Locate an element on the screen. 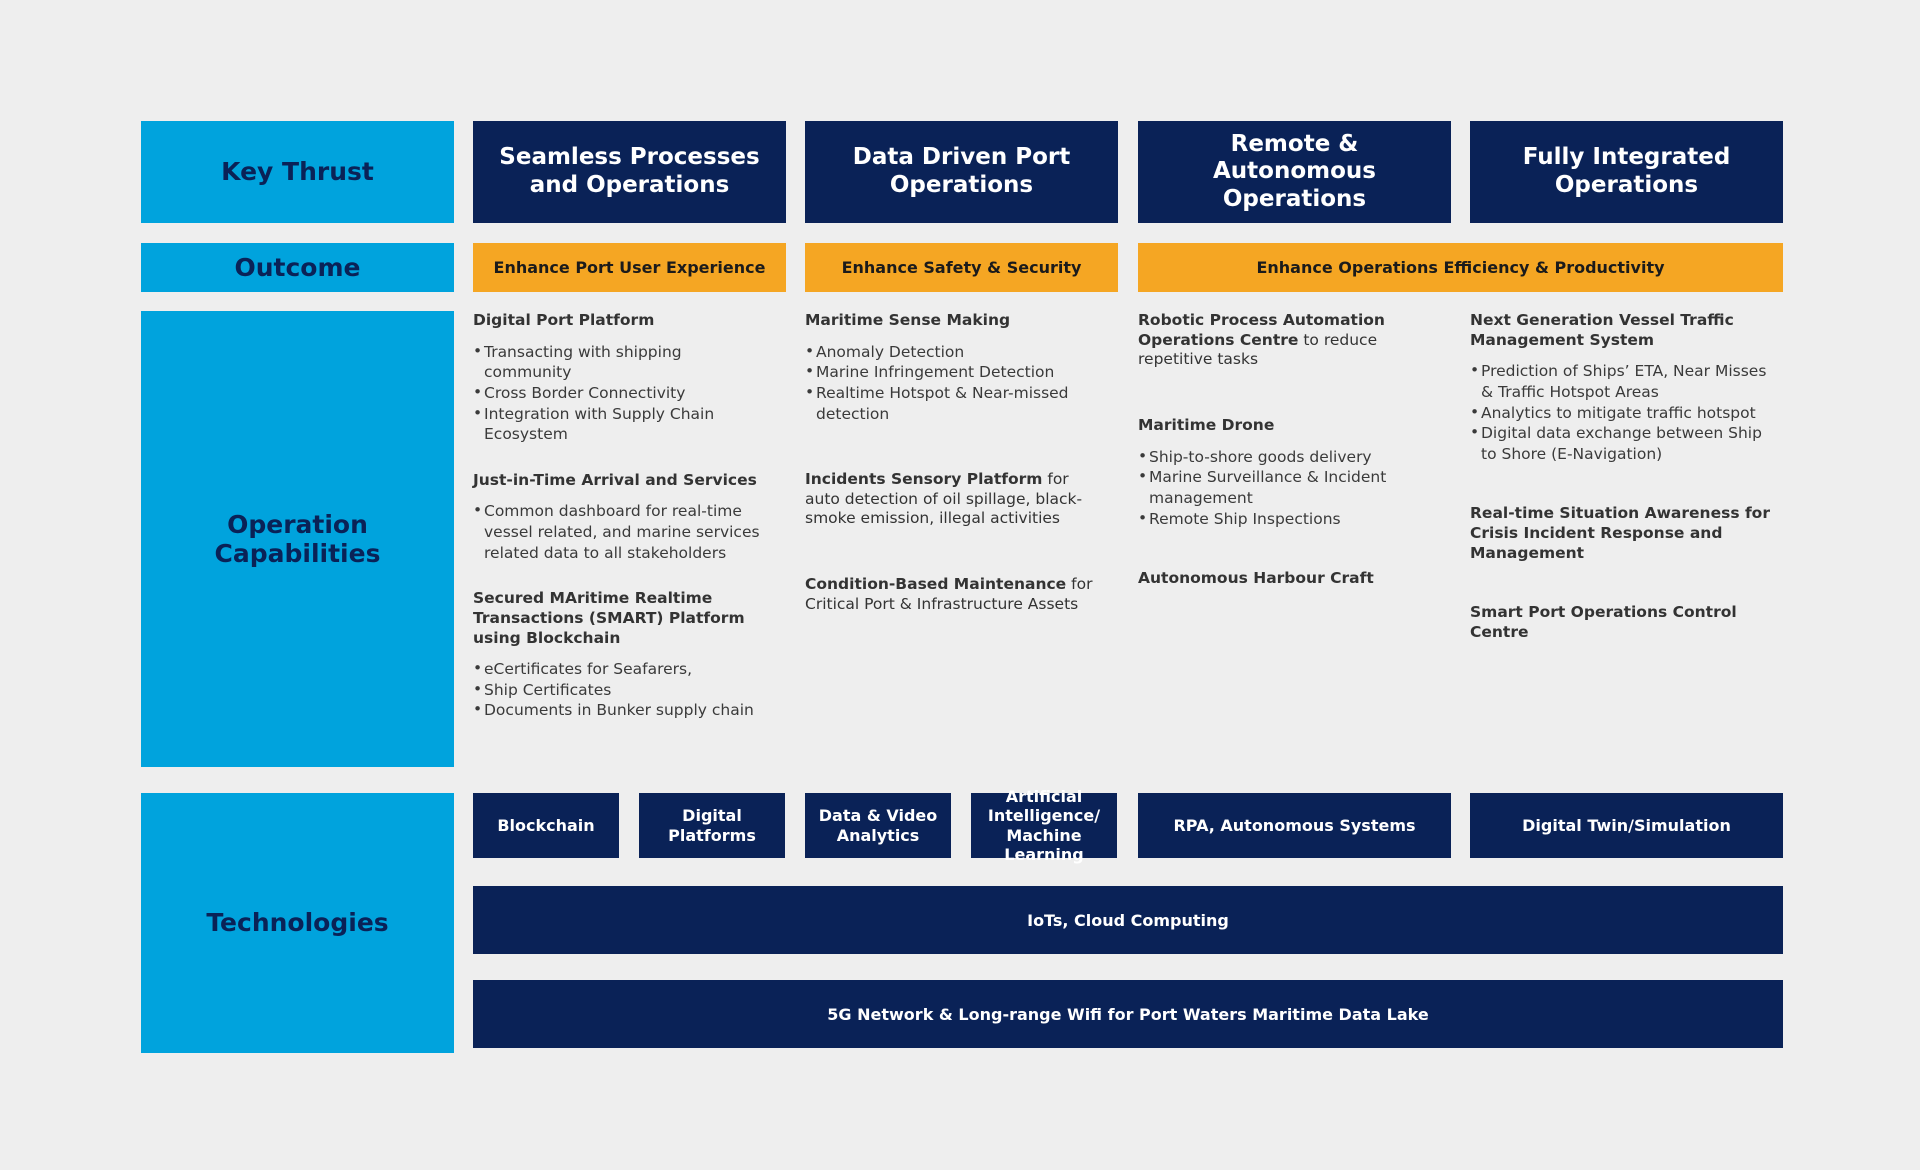  outcome-band-port-user-experience: Enhance Port User Experience is located at coordinates (629, 267).